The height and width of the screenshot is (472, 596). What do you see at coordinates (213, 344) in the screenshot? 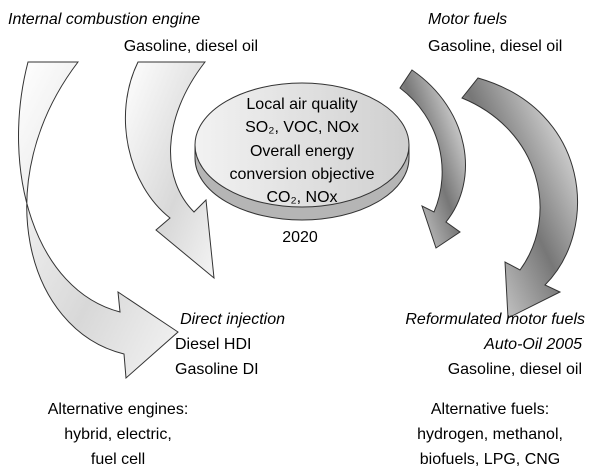
I see `label: Diesel HDI` at bounding box center [213, 344].